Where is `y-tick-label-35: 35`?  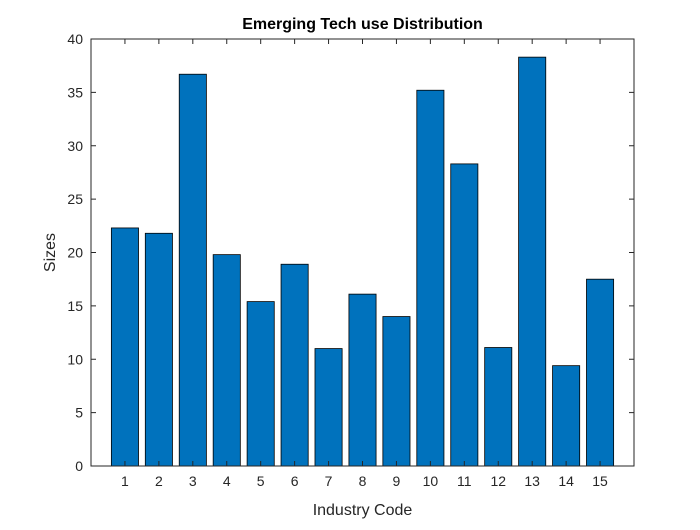 y-tick-label-35: 35 is located at coordinates (75, 92).